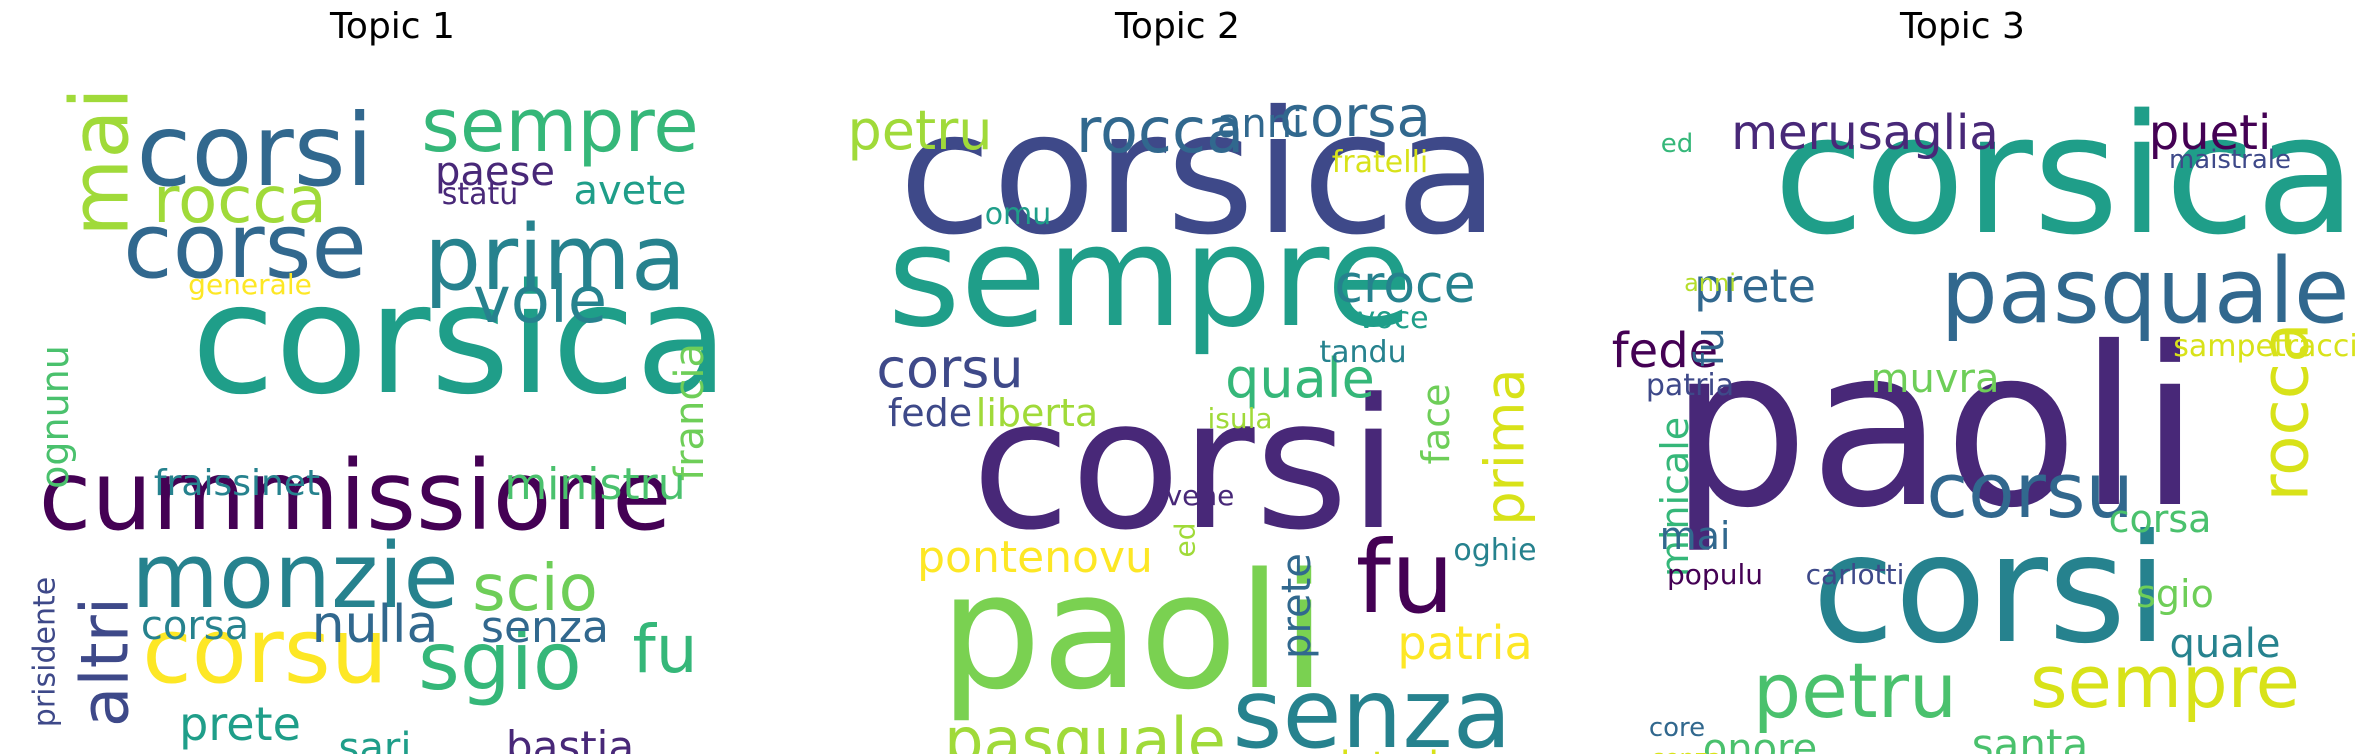  I want to click on word-face: face, so click(1436, 424).